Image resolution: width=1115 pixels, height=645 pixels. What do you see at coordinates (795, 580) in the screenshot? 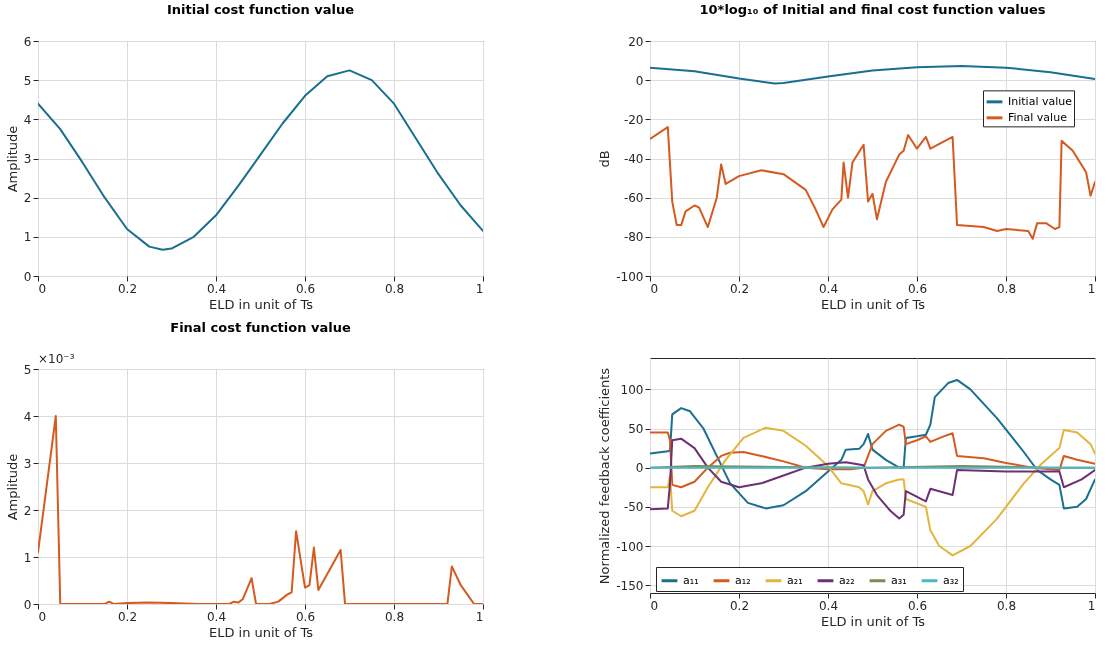
I see `legend-label: a₂₁` at bounding box center [795, 580].